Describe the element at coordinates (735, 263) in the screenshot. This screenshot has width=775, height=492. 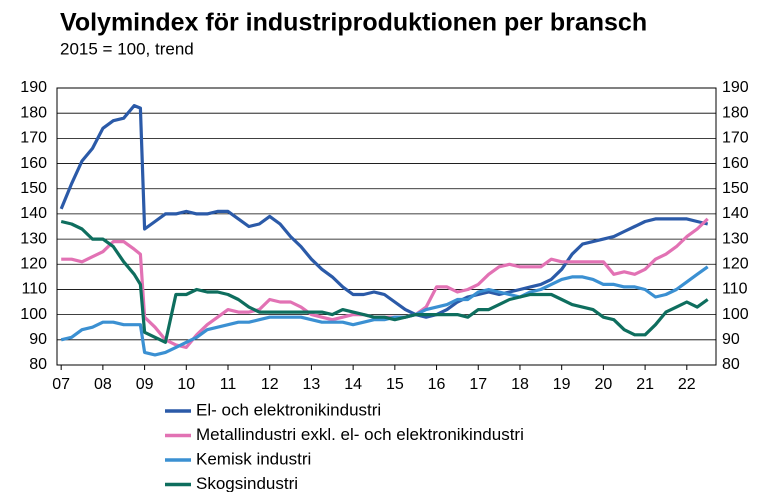
I see `y2-tick-label: 120` at that location.